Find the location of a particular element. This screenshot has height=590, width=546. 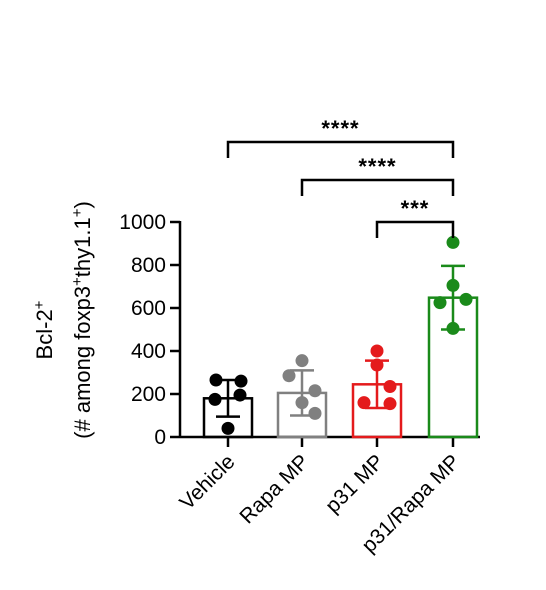

y-tick-label: 200 is located at coordinates (148, 394).